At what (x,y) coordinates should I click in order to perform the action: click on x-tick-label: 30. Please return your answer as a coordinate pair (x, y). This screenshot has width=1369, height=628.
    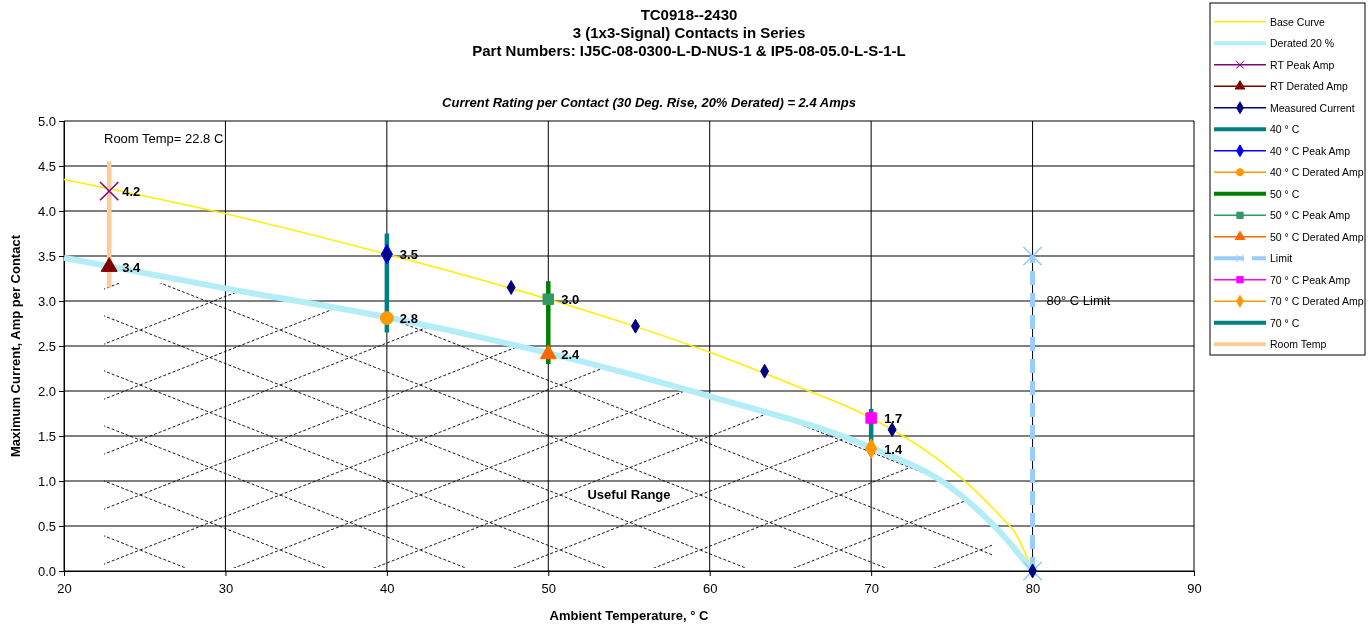
    Looking at the image, I should click on (226, 589).